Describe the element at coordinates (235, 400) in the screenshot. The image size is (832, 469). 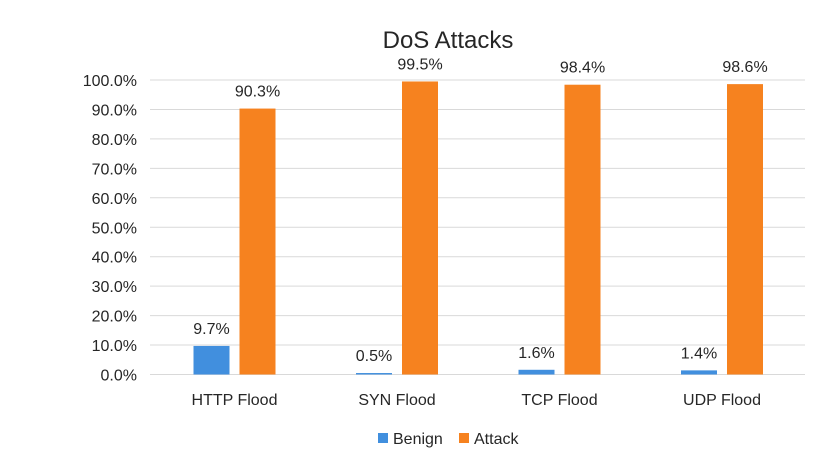
I see `x-tick-label: HTTP Flood` at that location.